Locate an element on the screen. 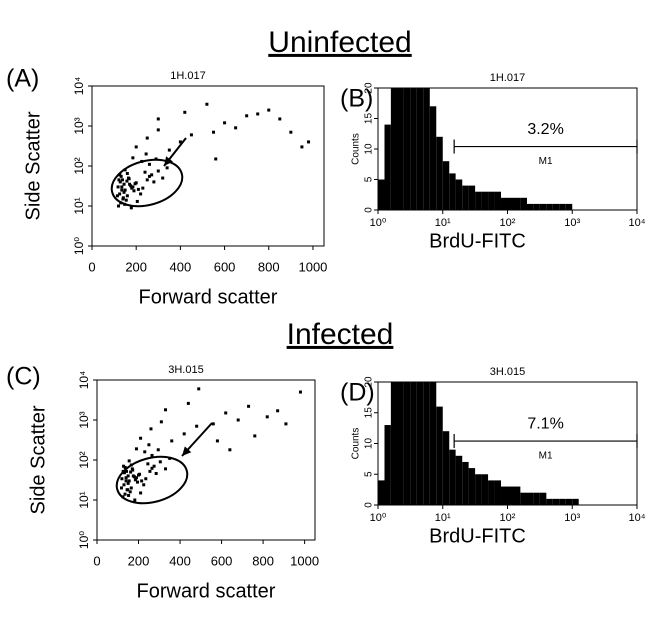 This screenshot has height=627, width=666. heading: Uninfected is located at coordinates (339, 42).